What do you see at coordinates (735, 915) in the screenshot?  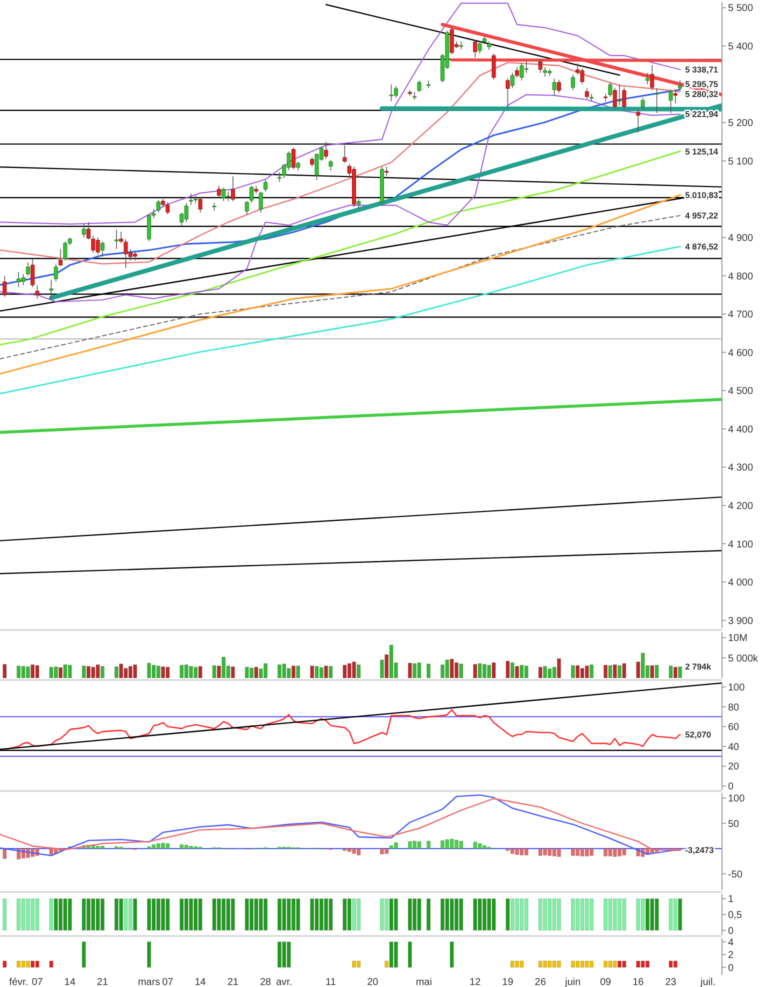 I see `y-tick-label: 0,5` at bounding box center [735, 915].